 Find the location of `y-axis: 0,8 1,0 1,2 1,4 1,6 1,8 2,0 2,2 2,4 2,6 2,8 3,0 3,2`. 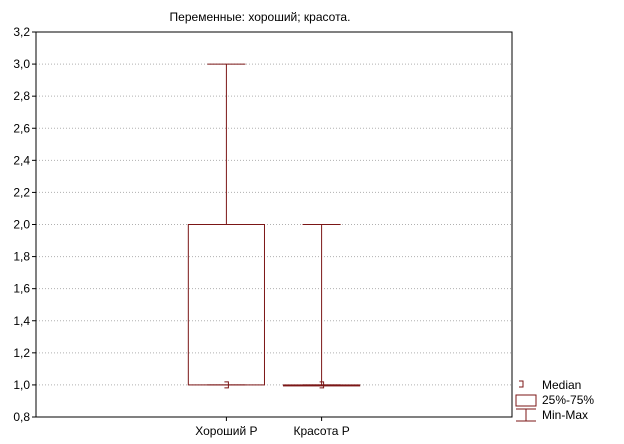

y-axis: 0,8 1,0 1,2 1,4 1,6 1,8 2,0 2,2 2,4 2,6 2,8 3,0 3,2 is located at coordinates (24, 224).